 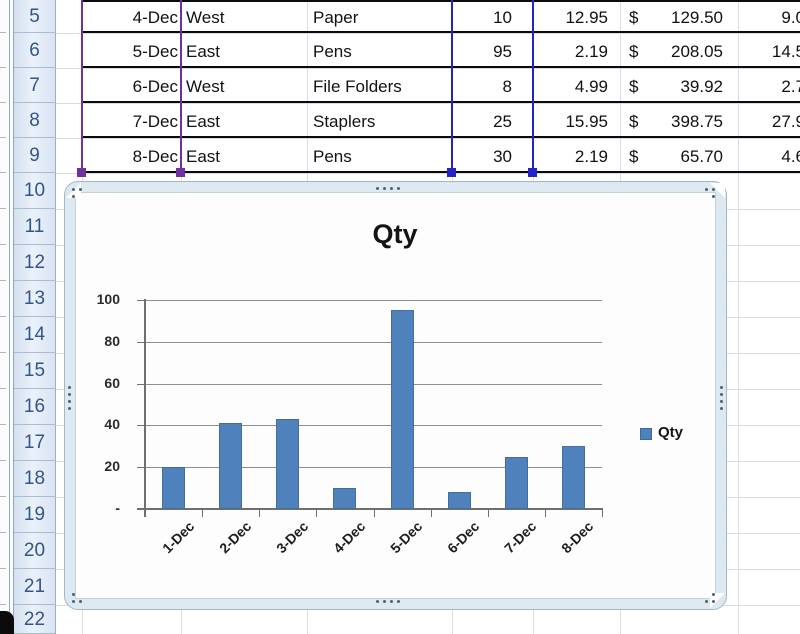 What do you see at coordinates (288, 464) in the screenshot?
I see `chart-bar-3-Dec` at bounding box center [288, 464].